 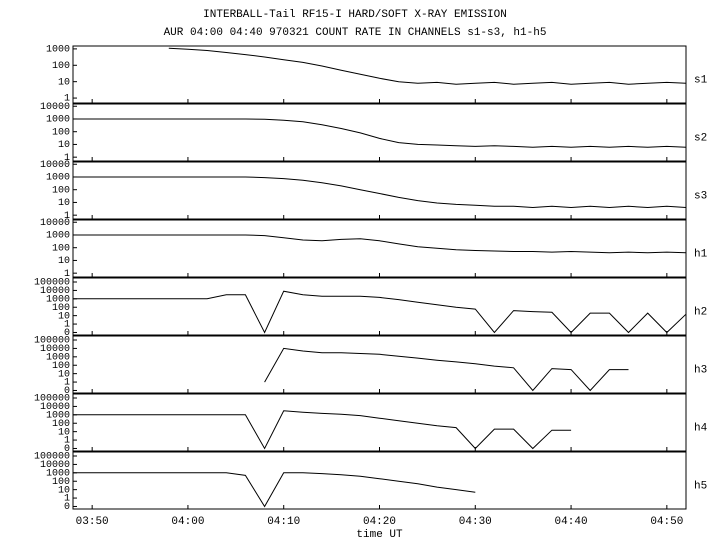 I want to click on series-label: h3, so click(x=700, y=370).